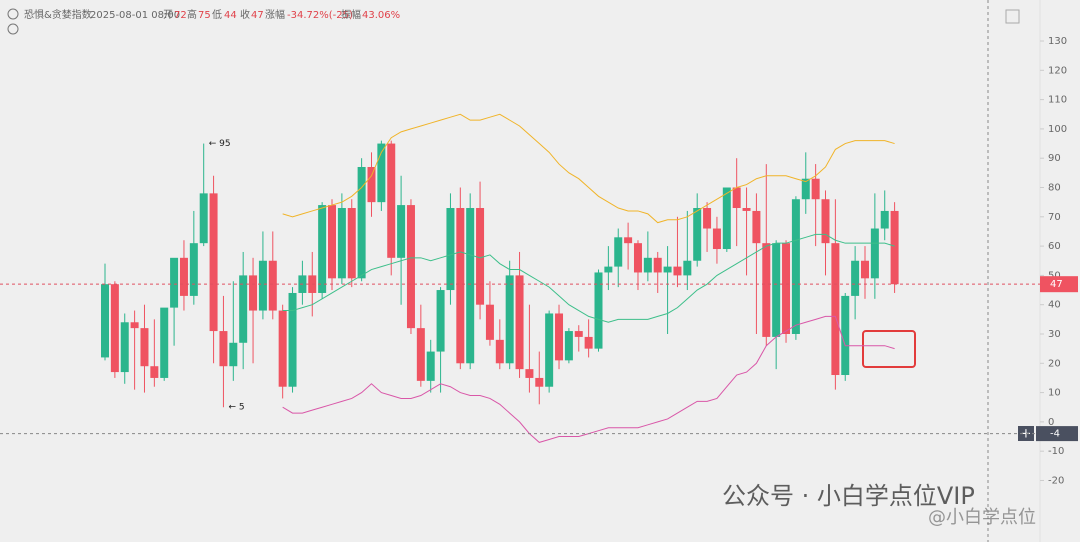 This screenshot has height=542, width=1080. Describe the element at coordinates (1059, 284) in the screenshot. I see `last-price-tag` at that location.